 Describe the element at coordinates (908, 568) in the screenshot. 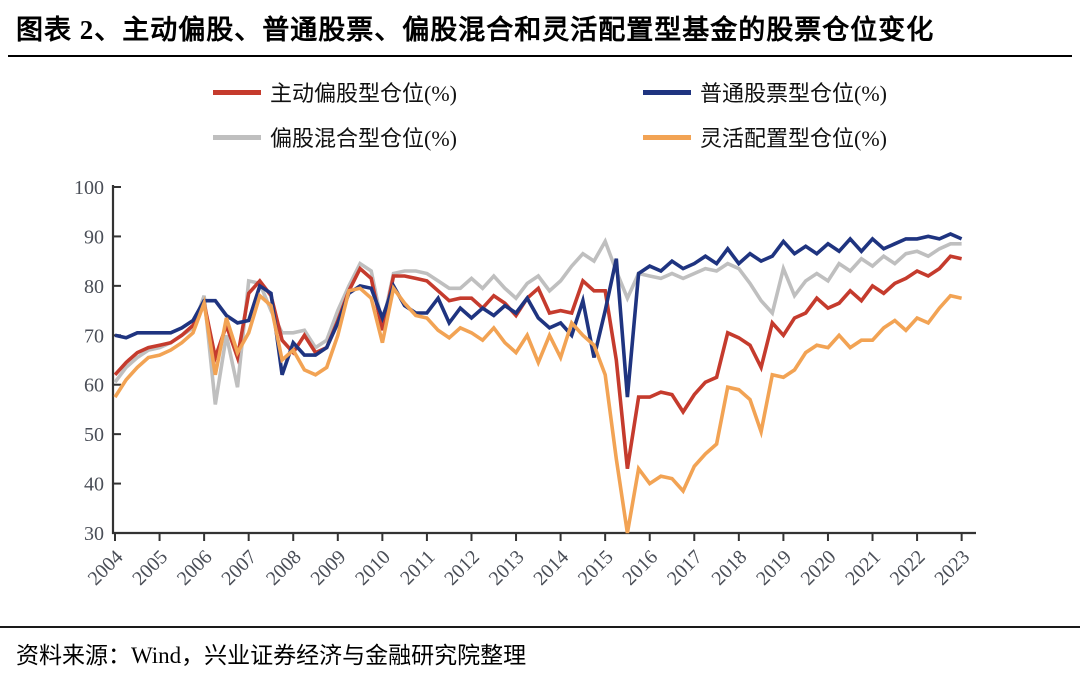

I see `x-axis-label: 2022` at that location.